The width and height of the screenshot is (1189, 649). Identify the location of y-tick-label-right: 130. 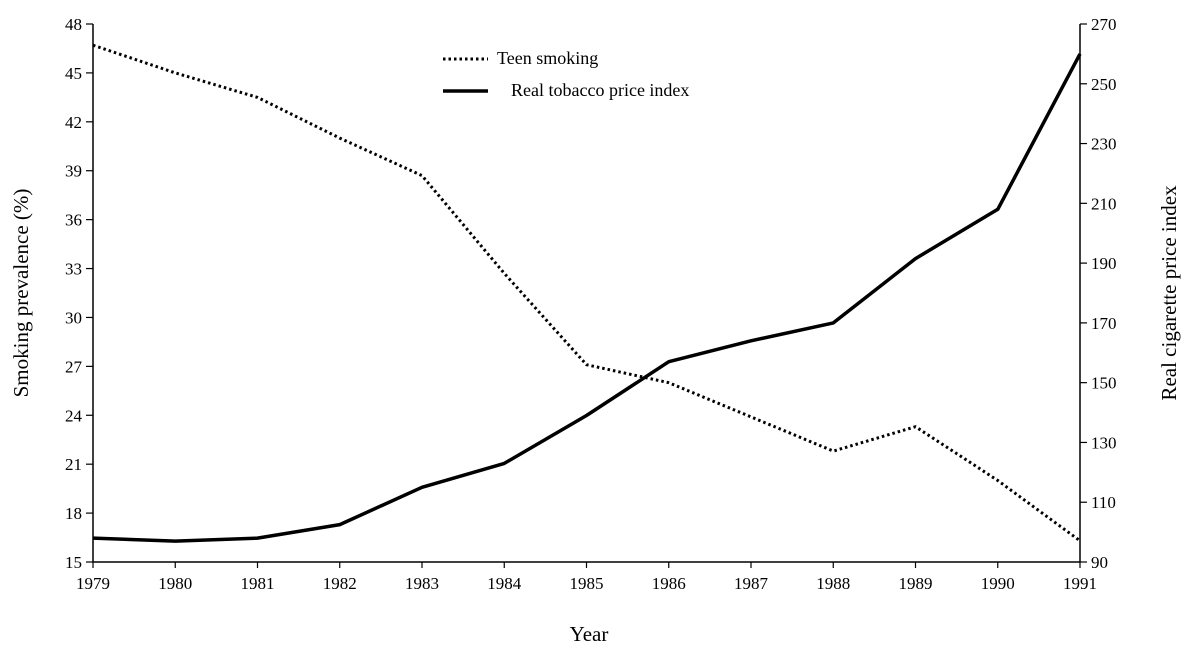
(1104, 442).